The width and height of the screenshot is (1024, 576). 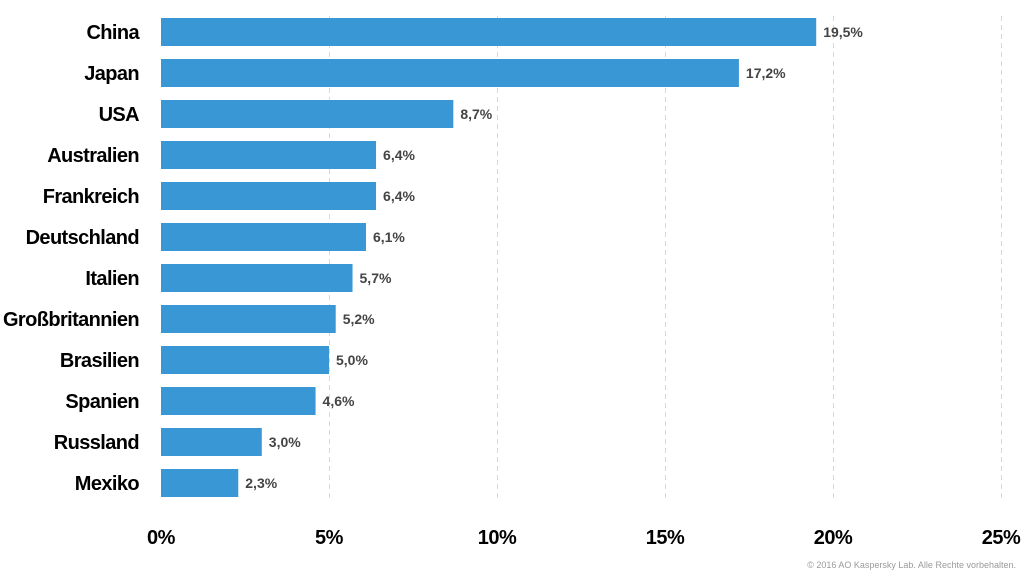 What do you see at coordinates (329, 538) in the screenshot?
I see `x-tick-label: 5%` at bounding box center [329, 538].